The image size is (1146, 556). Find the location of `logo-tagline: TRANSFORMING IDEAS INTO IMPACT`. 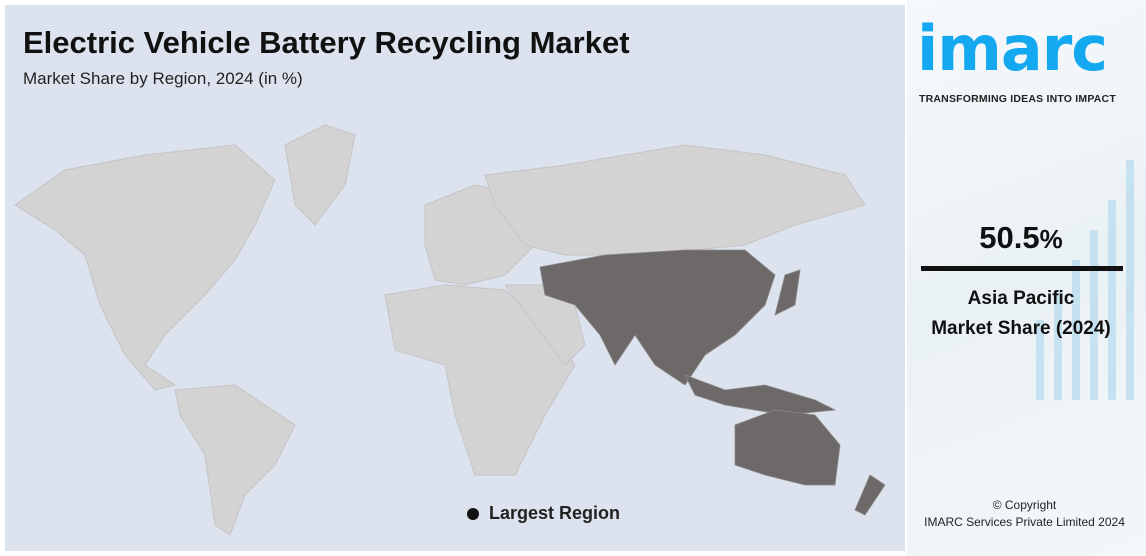

logo-tagline: TRANSFORMING IDEAS INTO IMPACT is located at coordinates (1017, 99).